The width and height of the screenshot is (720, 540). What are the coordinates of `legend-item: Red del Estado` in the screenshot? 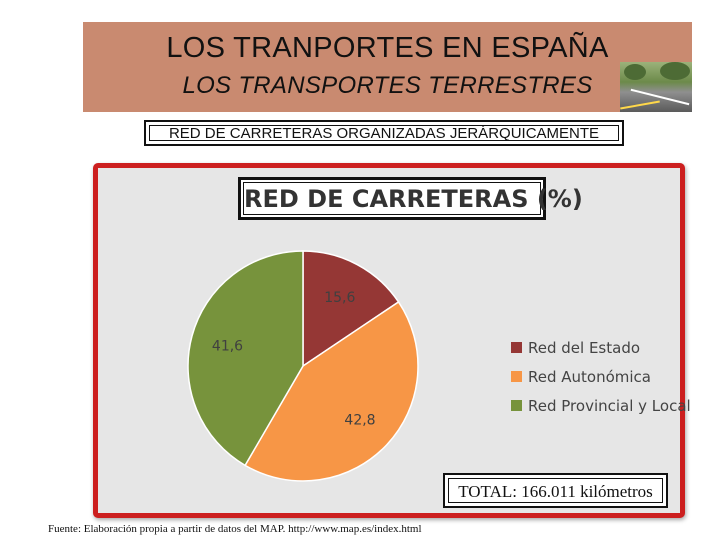 It's located at (601, 347).